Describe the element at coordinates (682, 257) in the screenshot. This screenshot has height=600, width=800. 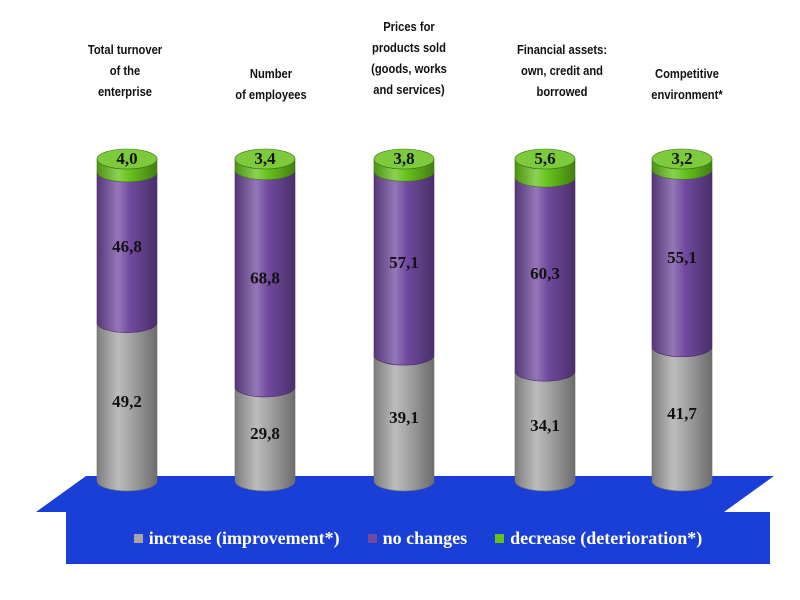
I see `data-label-4-1: 55,1` at that location.